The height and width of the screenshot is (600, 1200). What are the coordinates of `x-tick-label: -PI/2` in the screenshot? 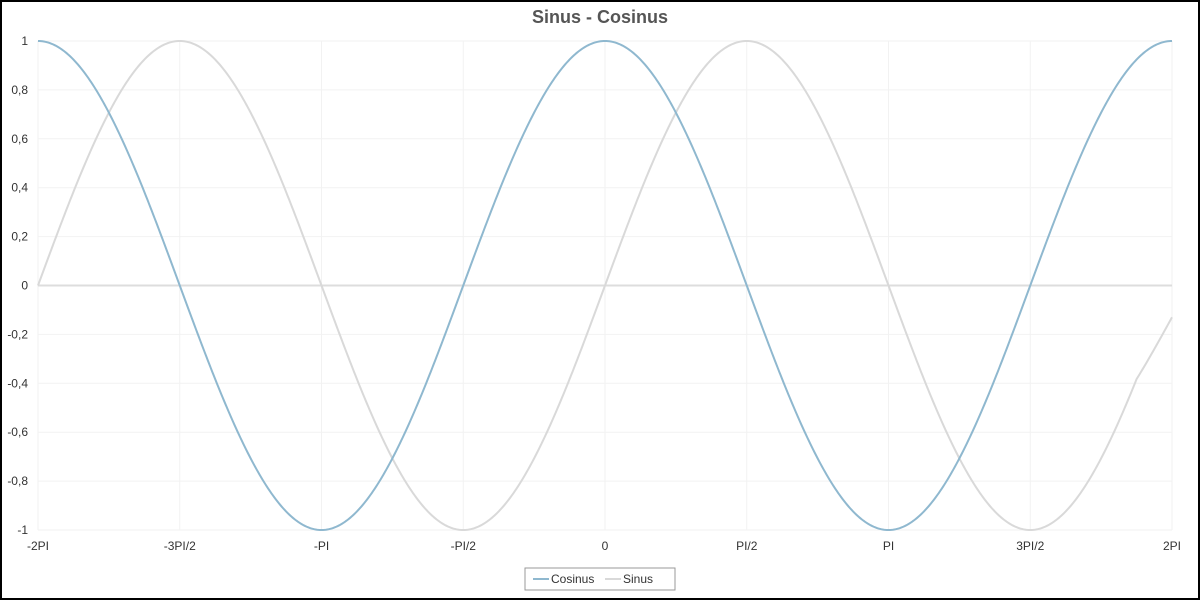 It's located at (464, 546).